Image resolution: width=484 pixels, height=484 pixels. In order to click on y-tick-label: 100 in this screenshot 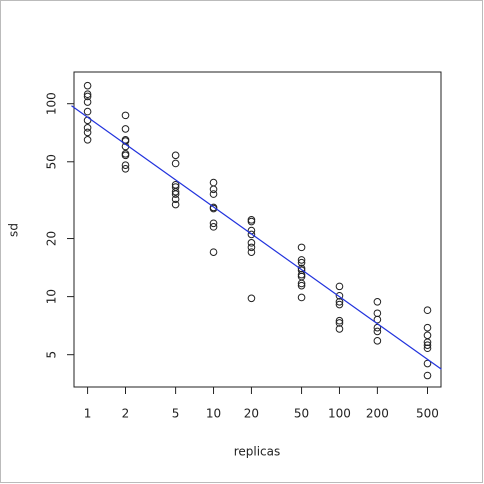, I will do `click(52, 103)`.